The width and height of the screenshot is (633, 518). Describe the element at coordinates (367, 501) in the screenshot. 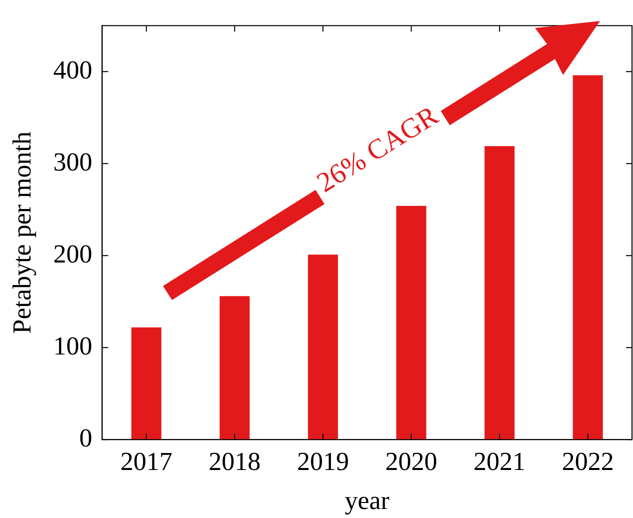

I see `x-axis-title: year` at that location.